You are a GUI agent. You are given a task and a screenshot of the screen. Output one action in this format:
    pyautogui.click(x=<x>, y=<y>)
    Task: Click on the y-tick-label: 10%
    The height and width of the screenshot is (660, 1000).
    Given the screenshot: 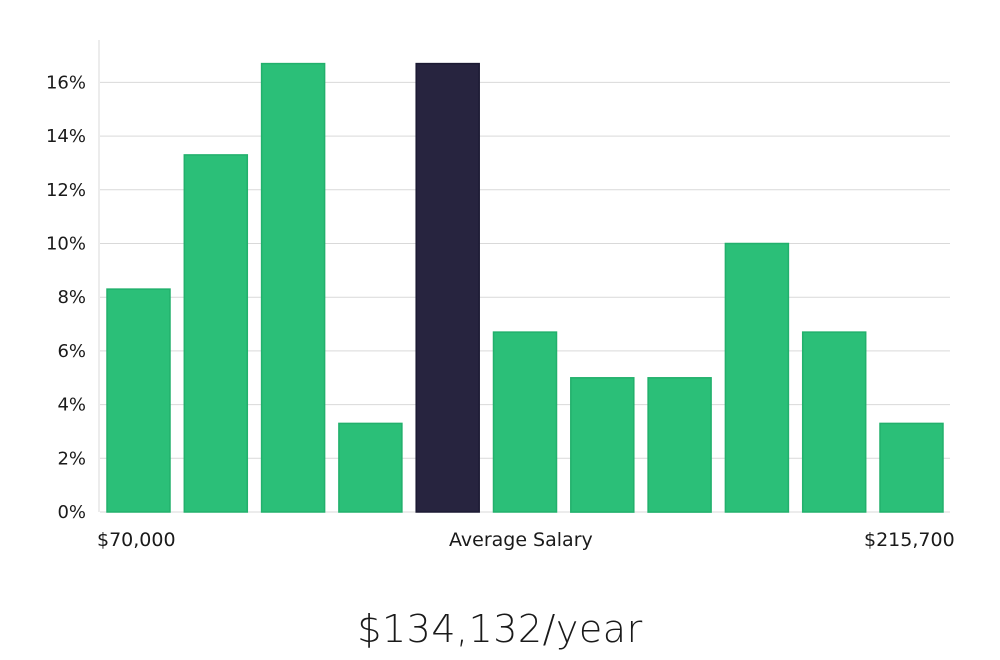 What is the action you would take?
    pyautogui.click(x=66, y=244)
    